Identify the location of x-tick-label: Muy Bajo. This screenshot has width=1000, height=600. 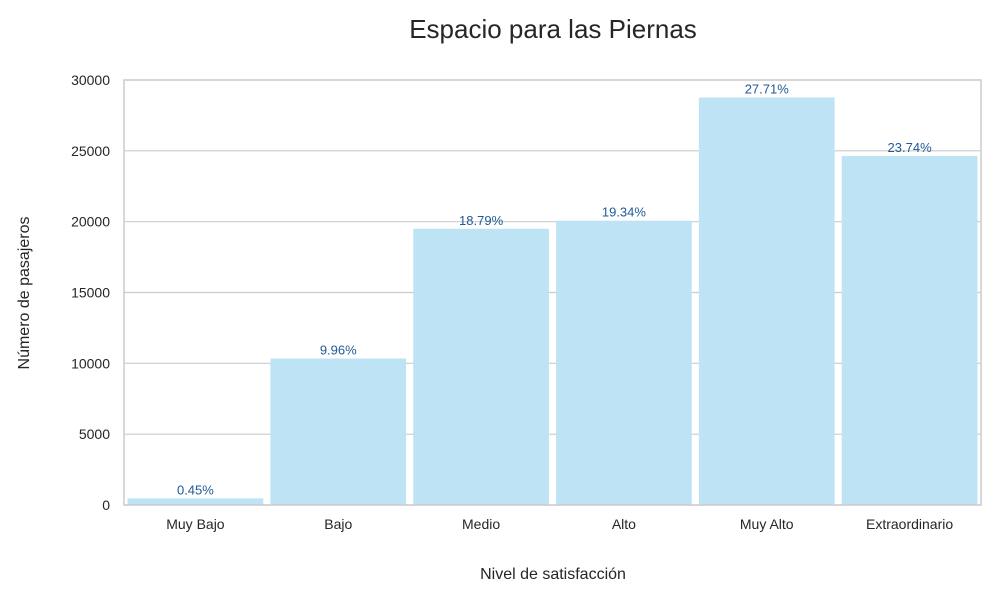
(195, 524).